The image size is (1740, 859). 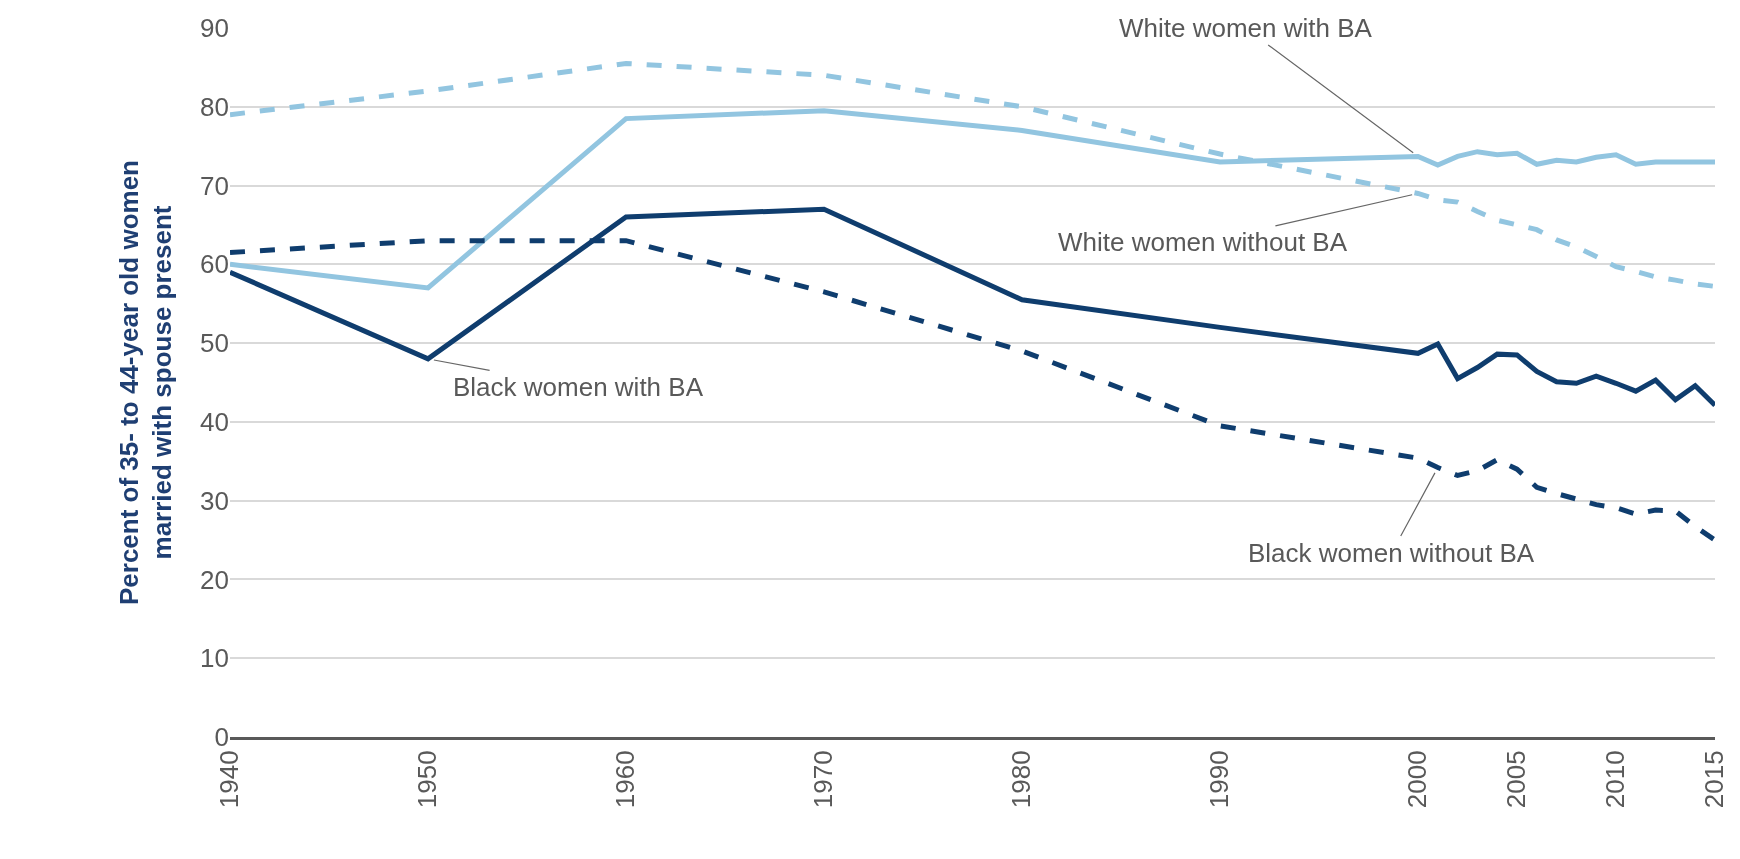 I want to click on y-axis-title: Percent of 35- to 44-year old women married with spouse present, so click(x=145, y=382).